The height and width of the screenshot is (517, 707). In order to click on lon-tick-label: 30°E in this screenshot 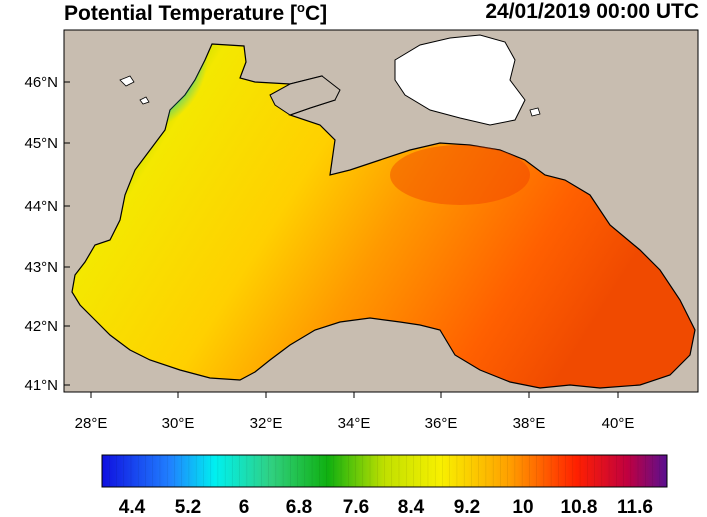, I will do `click(178, 423)`.